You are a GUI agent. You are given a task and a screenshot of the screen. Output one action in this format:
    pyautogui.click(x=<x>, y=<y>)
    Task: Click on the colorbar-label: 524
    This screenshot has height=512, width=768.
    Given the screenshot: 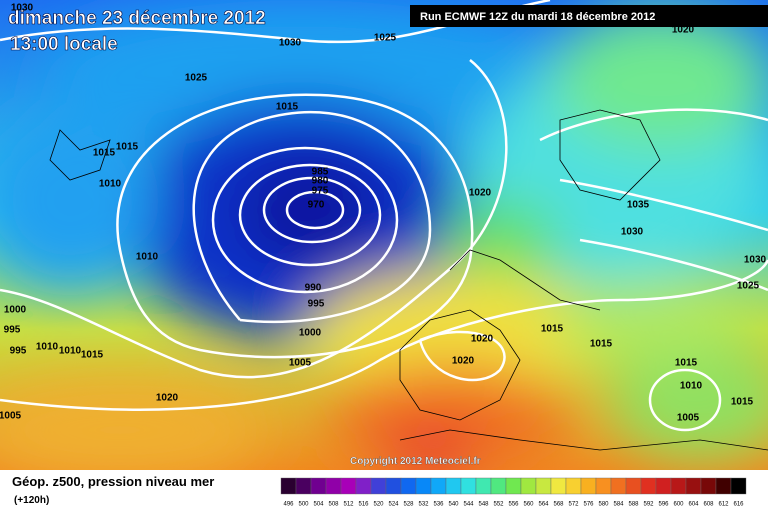 What is the action you would take?
    pyautogui.click(x=393, y=505)
    